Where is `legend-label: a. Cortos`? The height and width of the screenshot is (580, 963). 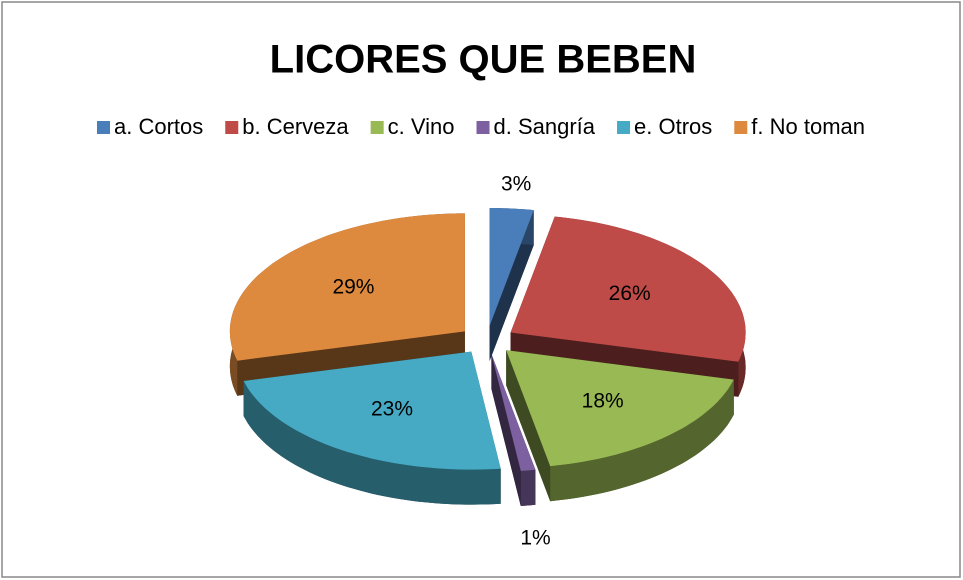 legend-label: a. Cortos is located at coordinates (158, 126).